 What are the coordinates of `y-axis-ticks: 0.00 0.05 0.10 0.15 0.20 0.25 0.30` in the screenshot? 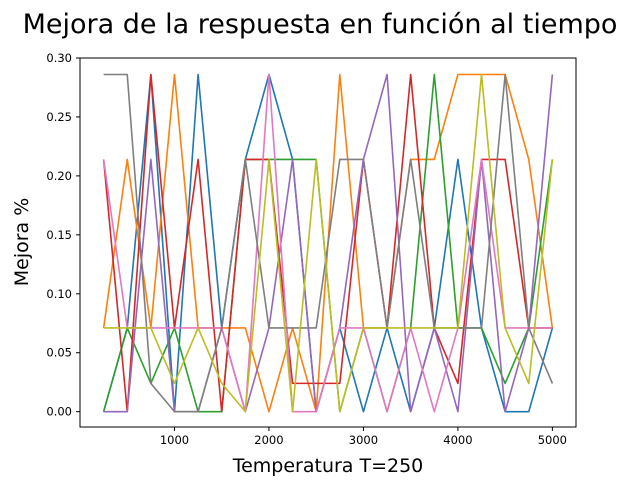 It's located at (63, 235).